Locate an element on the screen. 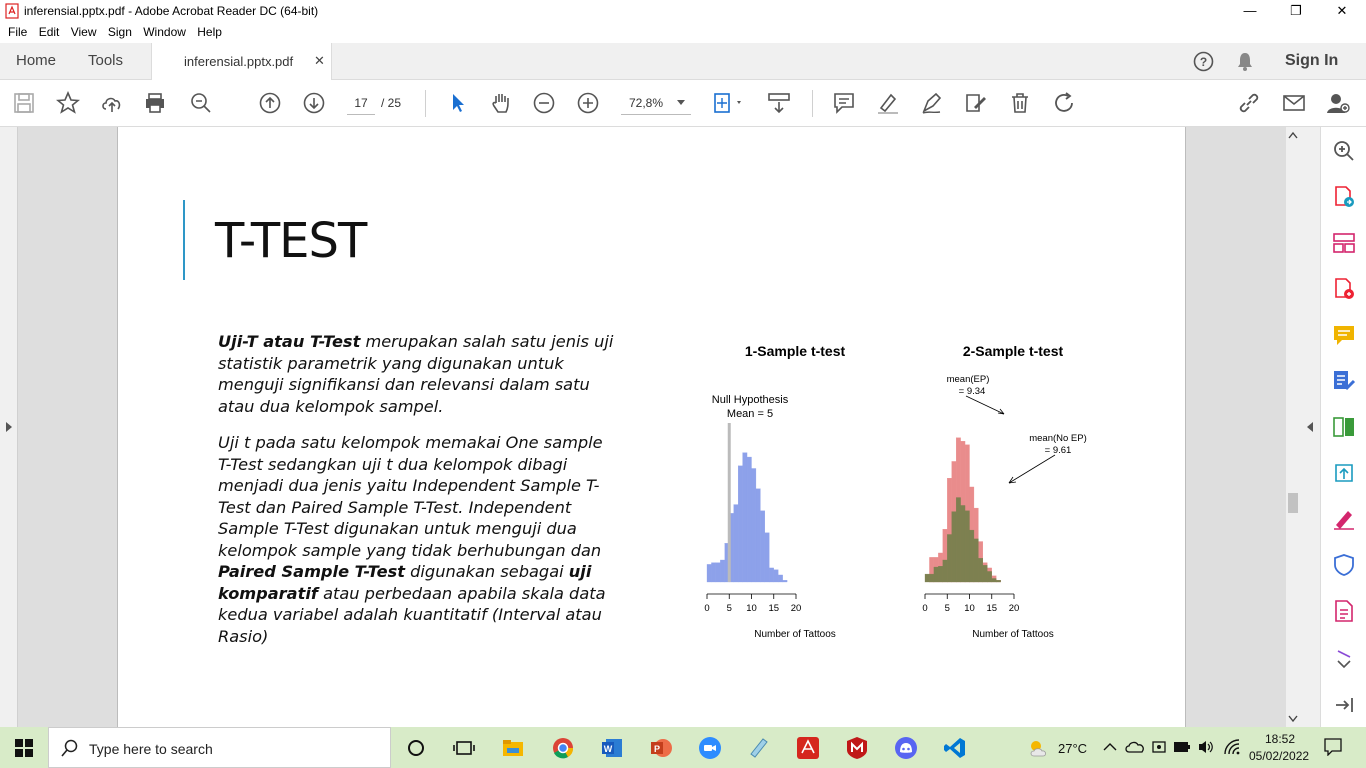 The width and height of the screenshot is (1366, 768). wifi-icon is located at coordinates (1232, 747).